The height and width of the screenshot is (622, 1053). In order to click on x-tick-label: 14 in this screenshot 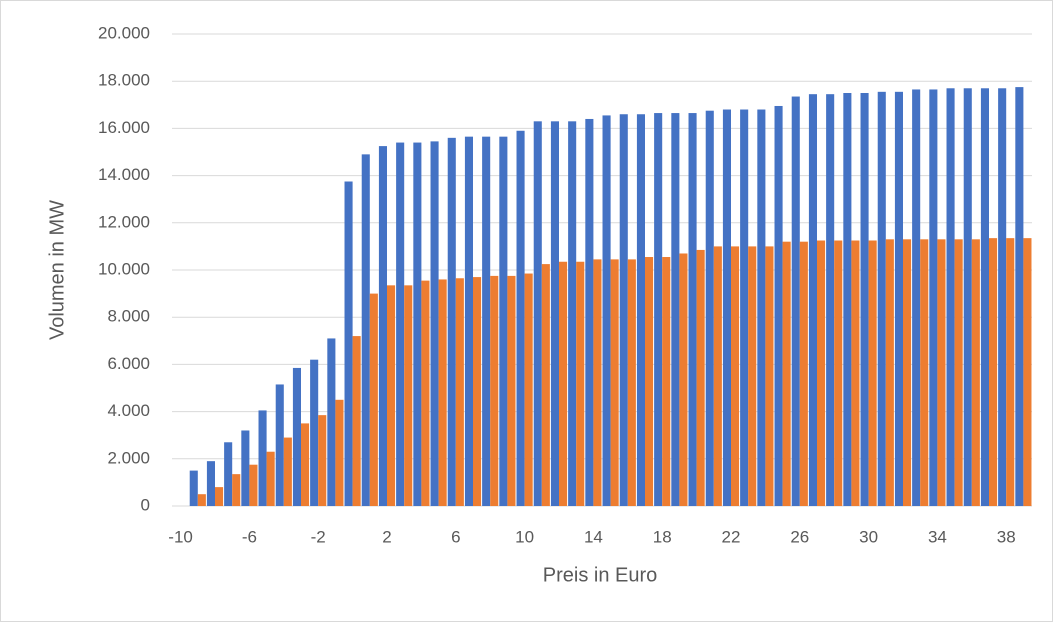, I will do `click(593, 536)`.